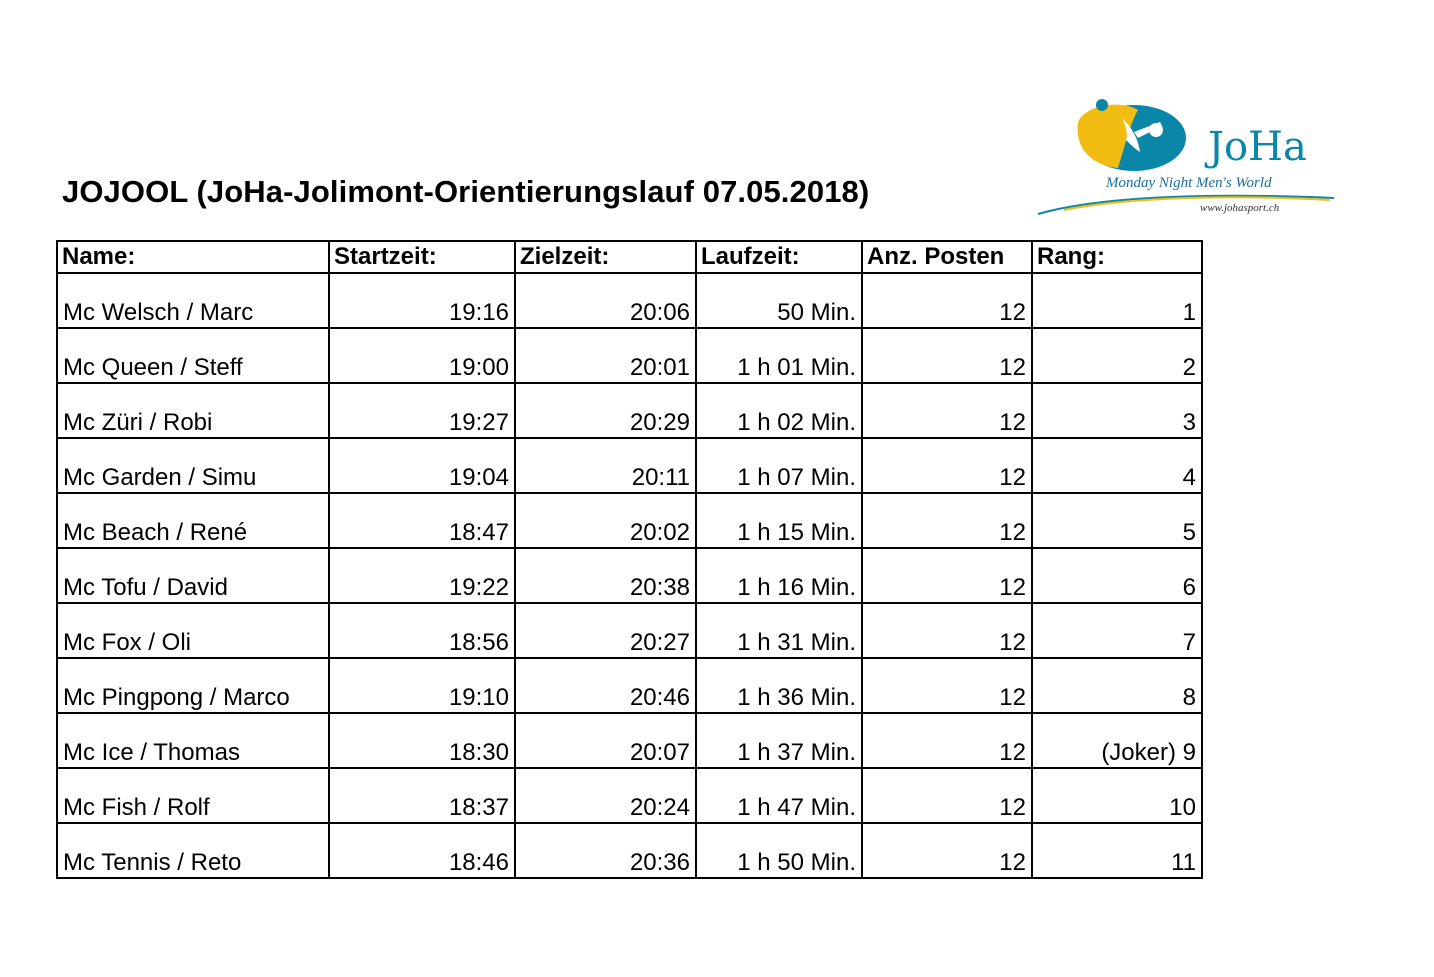 The height and width of the screenshot is (977, 1434). I want to click on header-finish: Zielzeit:, so click(605, 257).